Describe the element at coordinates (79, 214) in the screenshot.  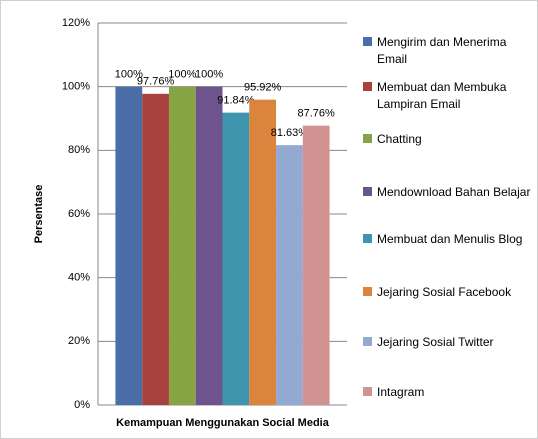
I see `y-tick-label: 60%` at that location.